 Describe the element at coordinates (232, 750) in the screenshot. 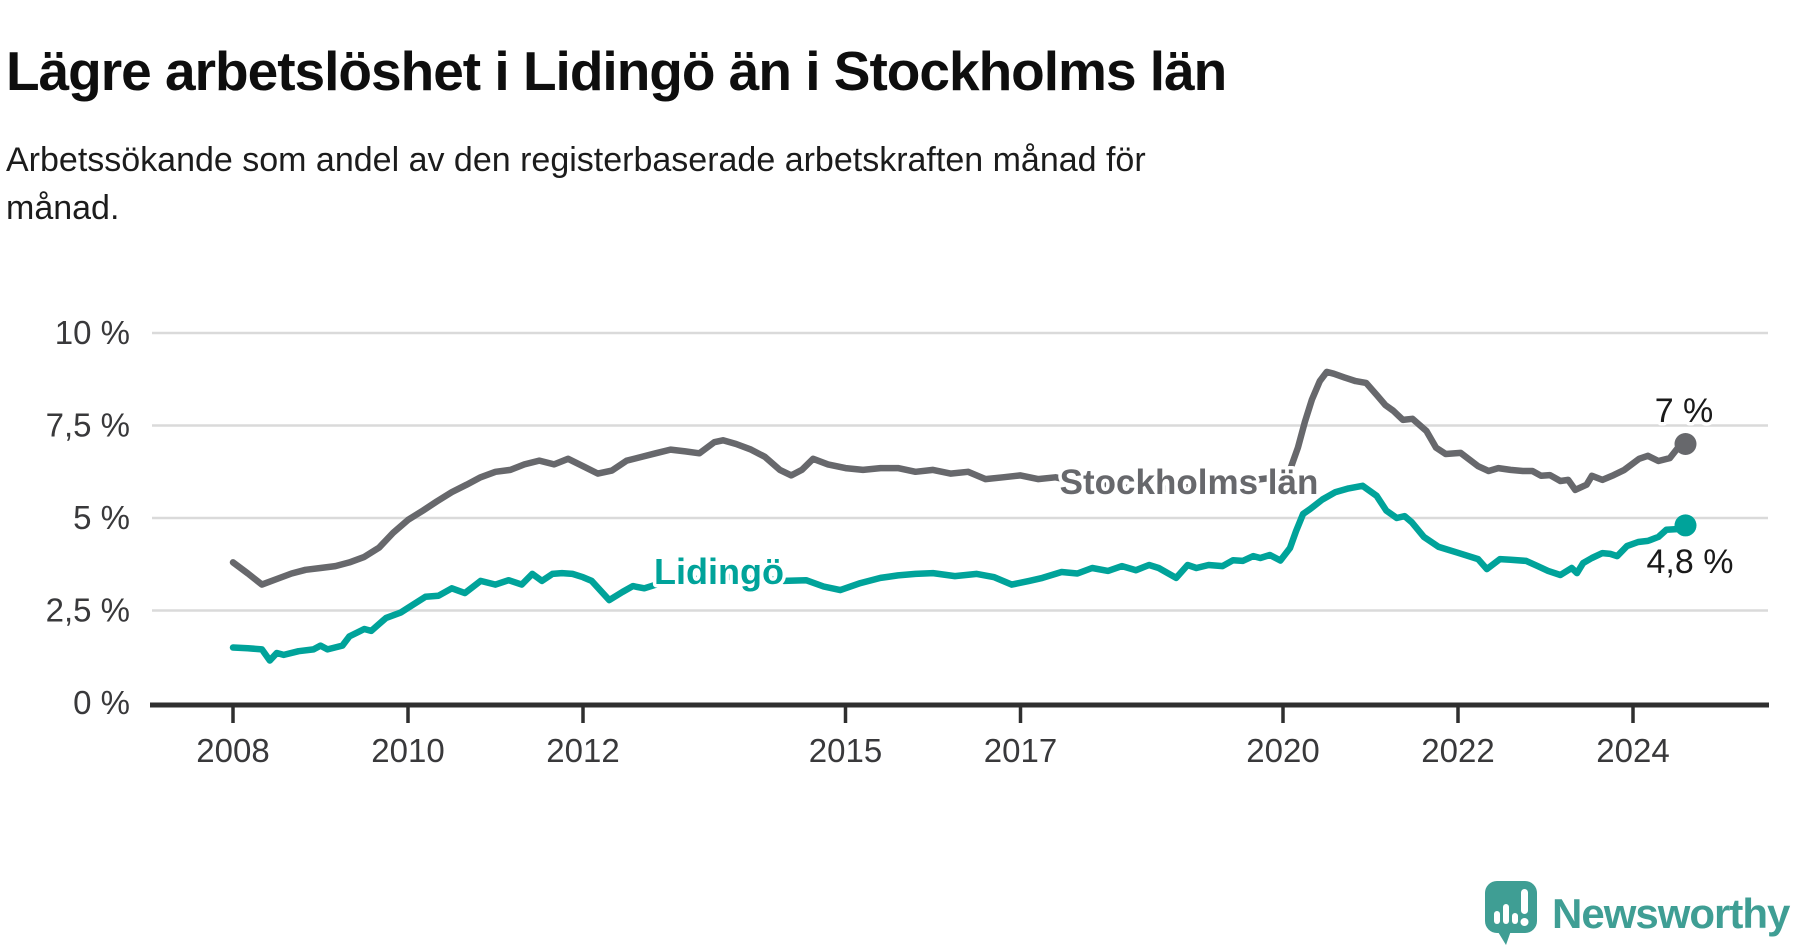

I see `x-tick-label: 2008` at that location.